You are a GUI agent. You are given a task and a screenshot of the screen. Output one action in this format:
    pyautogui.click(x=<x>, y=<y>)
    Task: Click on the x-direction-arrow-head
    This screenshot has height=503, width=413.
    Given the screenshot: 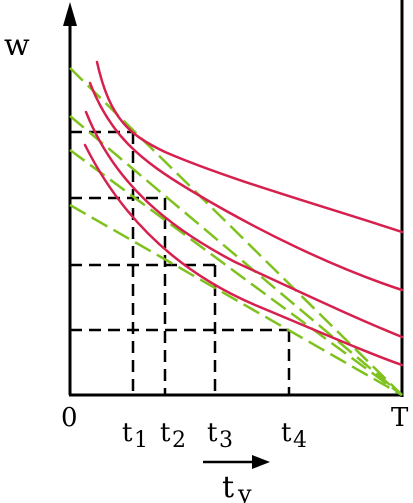 What is the action you would take?
    pyautogui.click(x=261, y=462)
    